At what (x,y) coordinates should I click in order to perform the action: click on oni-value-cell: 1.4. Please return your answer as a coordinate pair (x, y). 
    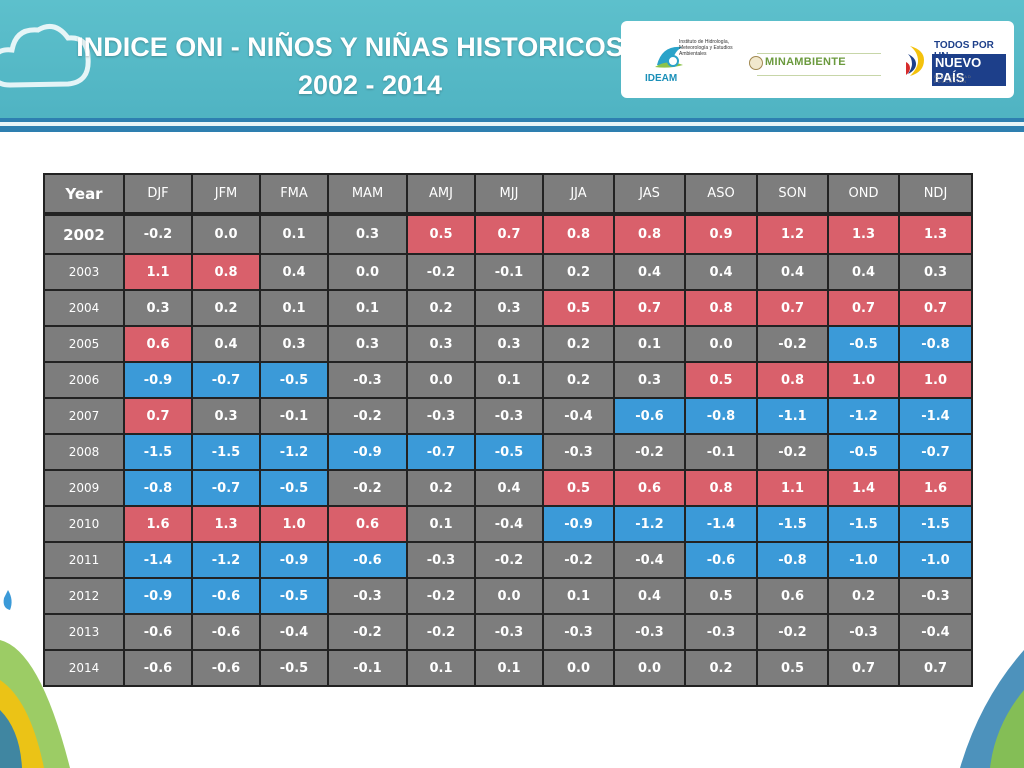
    Looking at the image, I should click on (863, 488).